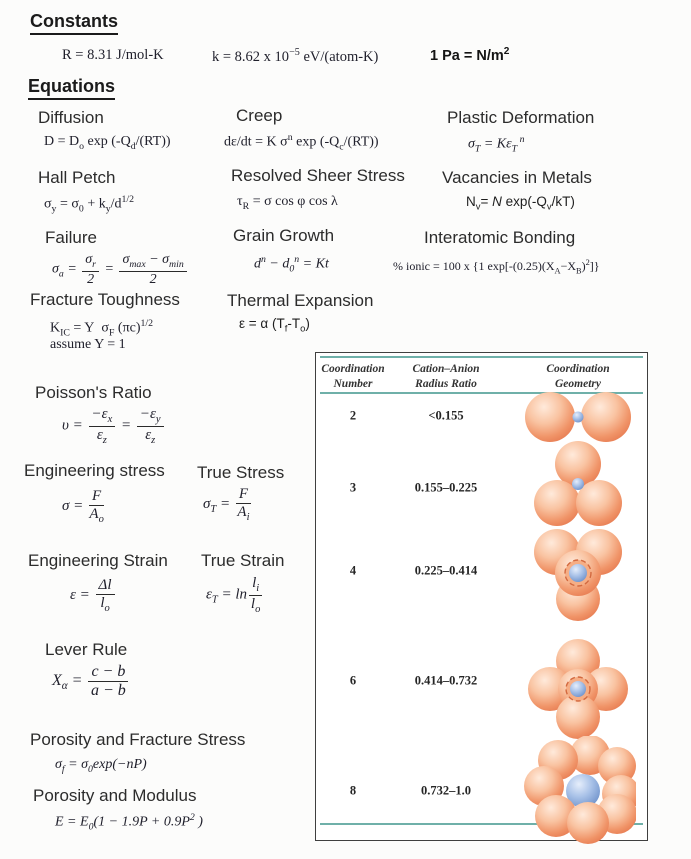 The width and height of the screenshot is (691, 859). What do you see at coordinates (129, 822) in the screenshot?
I see `equation-formula-porosity-modulus: E = E0(1 − 1.9P + 0.9P2 )` at bounding box center [129, 822].